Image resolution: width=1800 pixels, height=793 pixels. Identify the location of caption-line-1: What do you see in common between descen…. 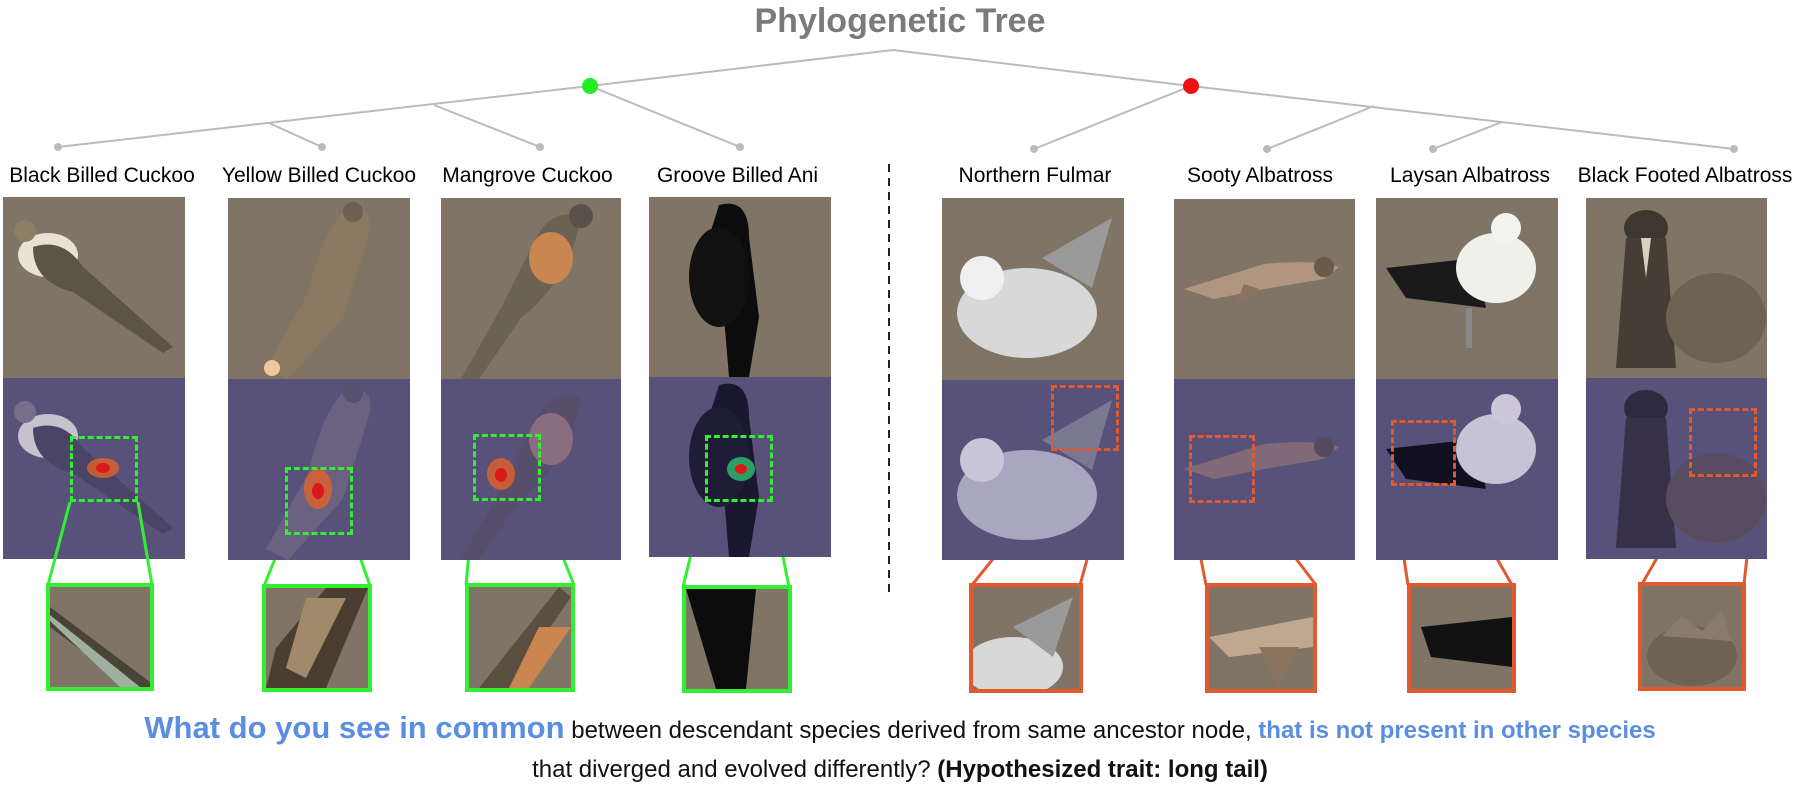
(900, 728).